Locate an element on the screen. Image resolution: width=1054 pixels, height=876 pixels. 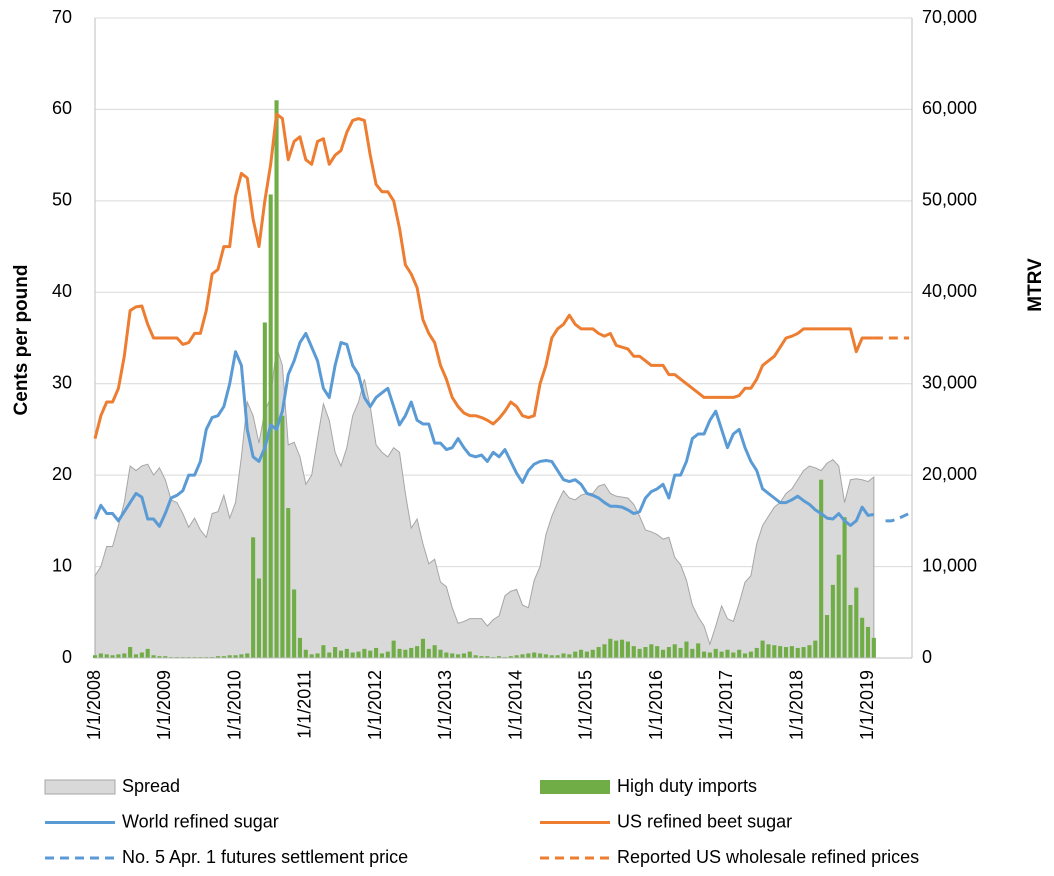
y-tick-label: 30 is located at coordinates (62, 382).